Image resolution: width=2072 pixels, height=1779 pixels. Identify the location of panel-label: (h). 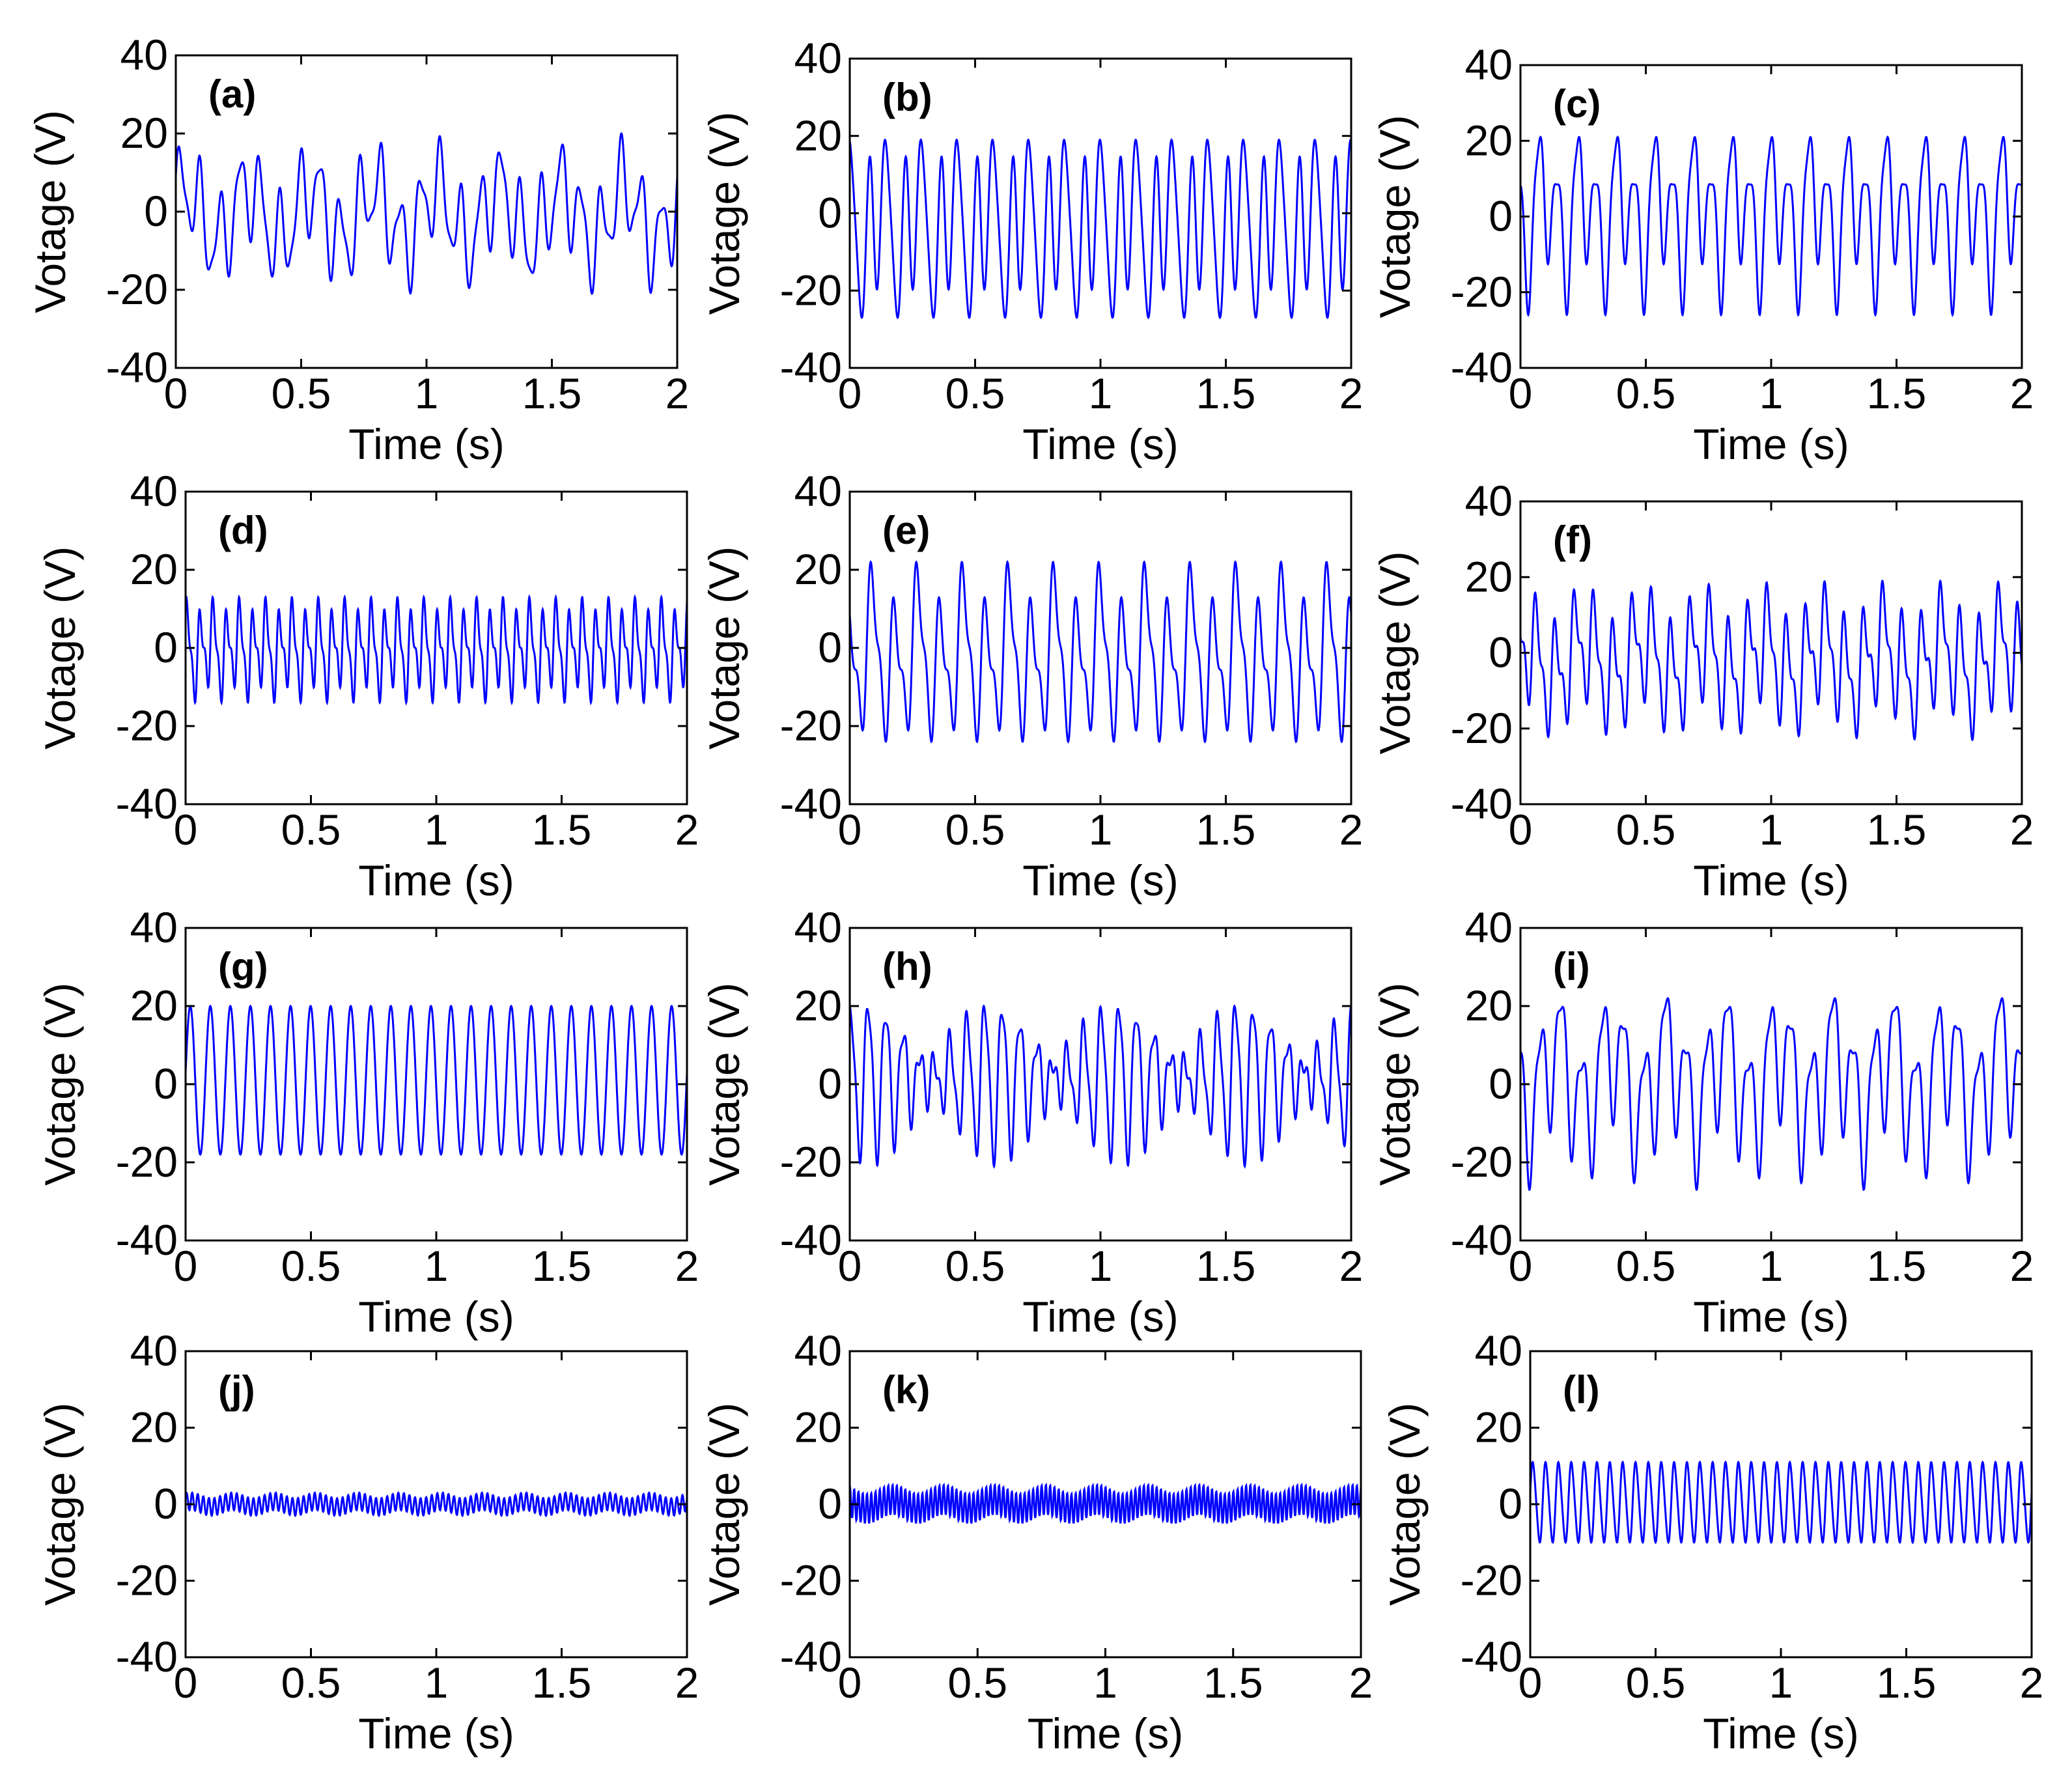
(907, 966).